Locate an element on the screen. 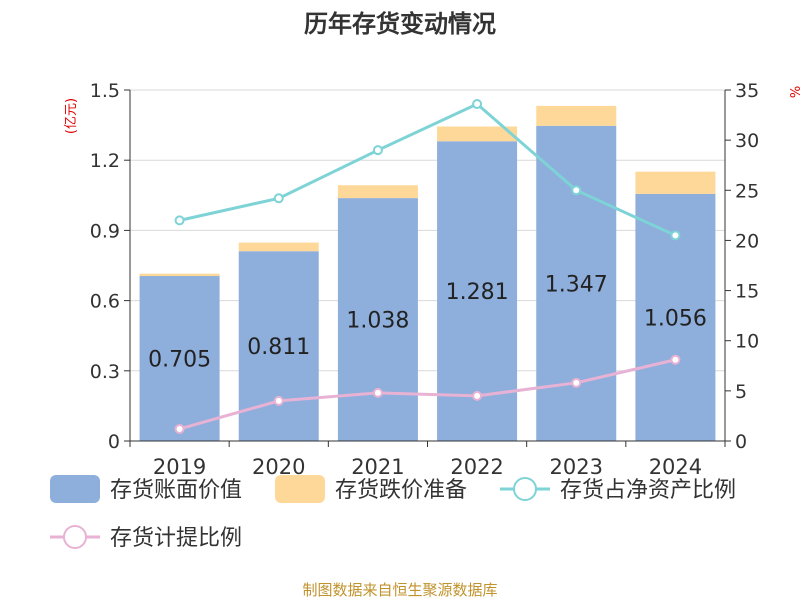 Image resolution: width=800 pixels, height=600 pixels. right-axis-tick-label: 5 is located at coordinates (741, 392).